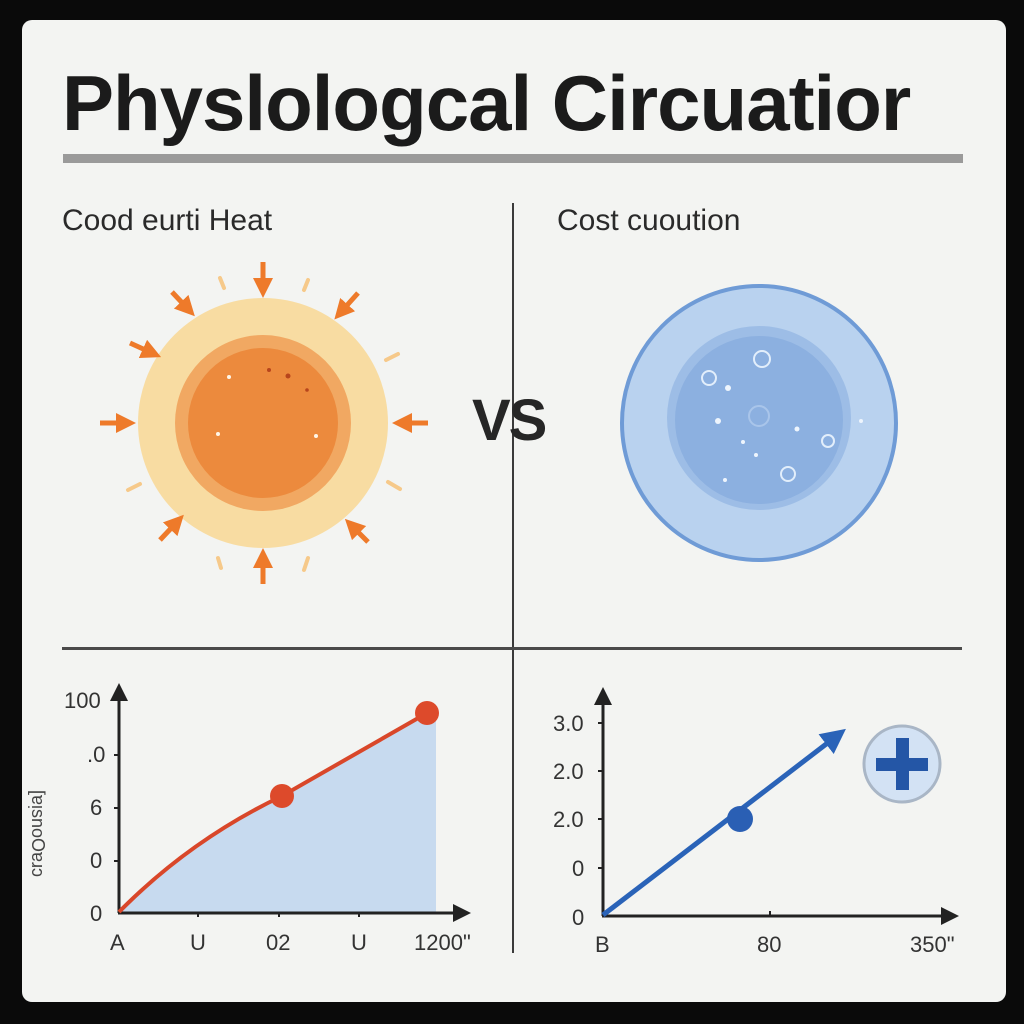  I want to click on heat-line, so click(272, 812).